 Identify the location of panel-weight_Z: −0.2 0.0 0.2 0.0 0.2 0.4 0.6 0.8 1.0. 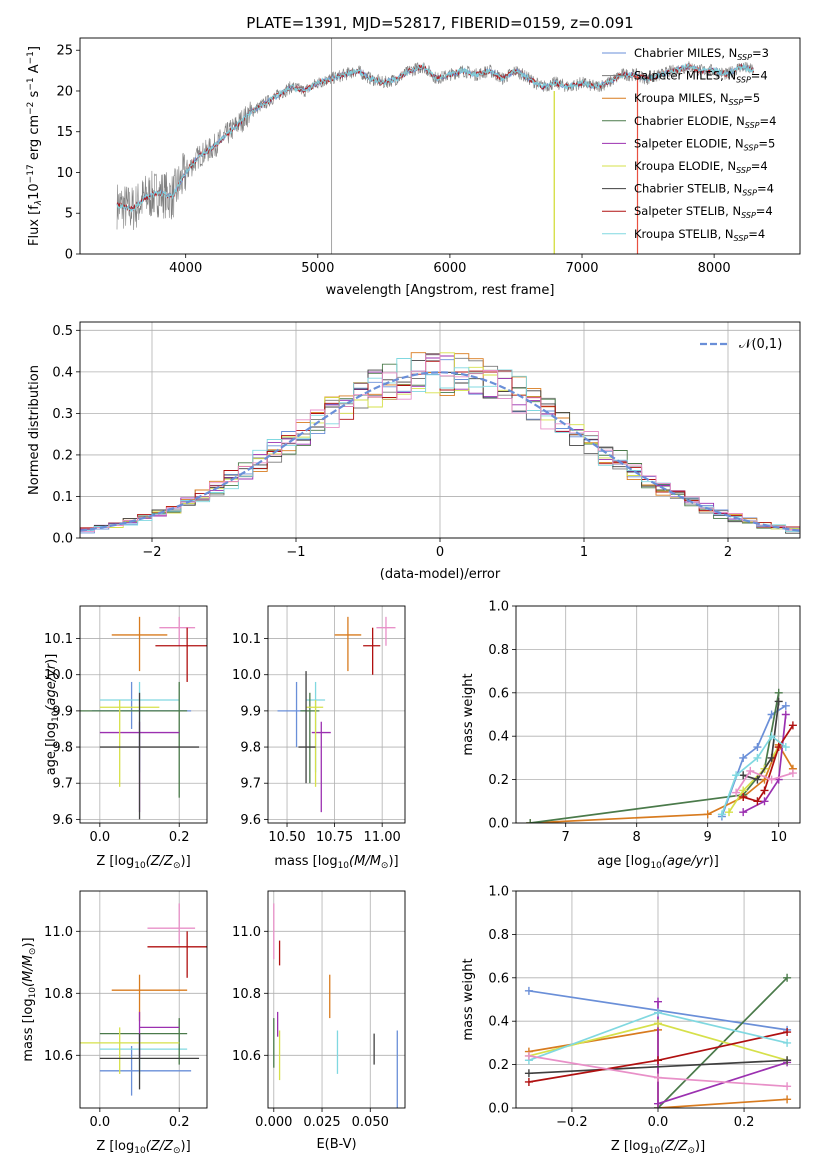
(644, 1007).